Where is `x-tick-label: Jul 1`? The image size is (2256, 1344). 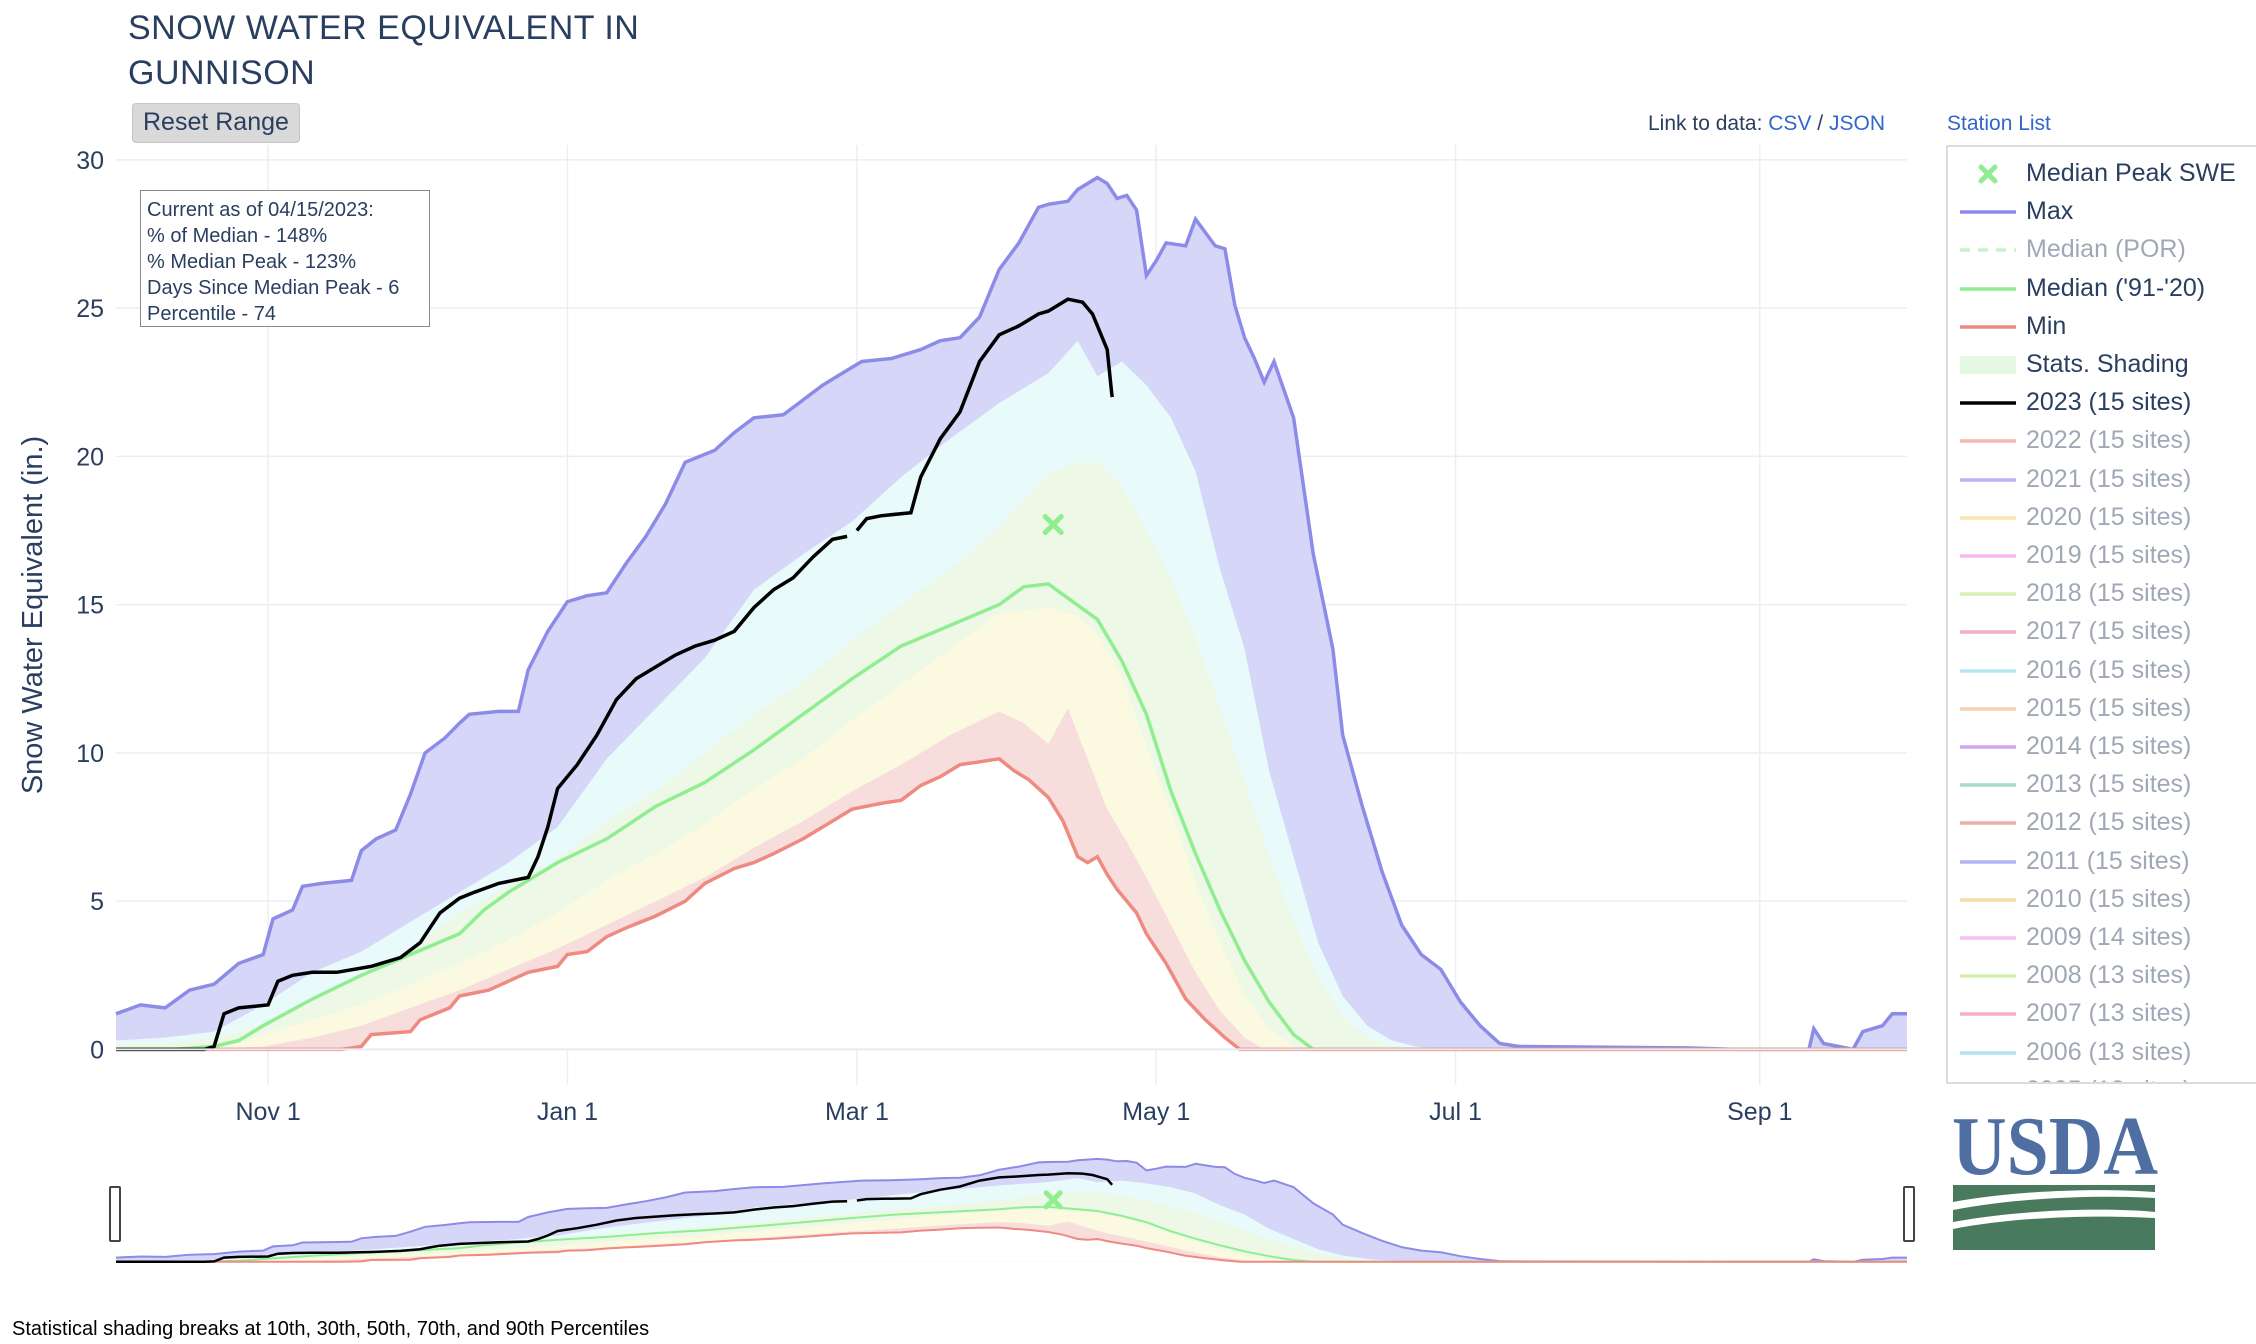 x-tick-label: Jul 1 is located at coordinates (1455, 1112).